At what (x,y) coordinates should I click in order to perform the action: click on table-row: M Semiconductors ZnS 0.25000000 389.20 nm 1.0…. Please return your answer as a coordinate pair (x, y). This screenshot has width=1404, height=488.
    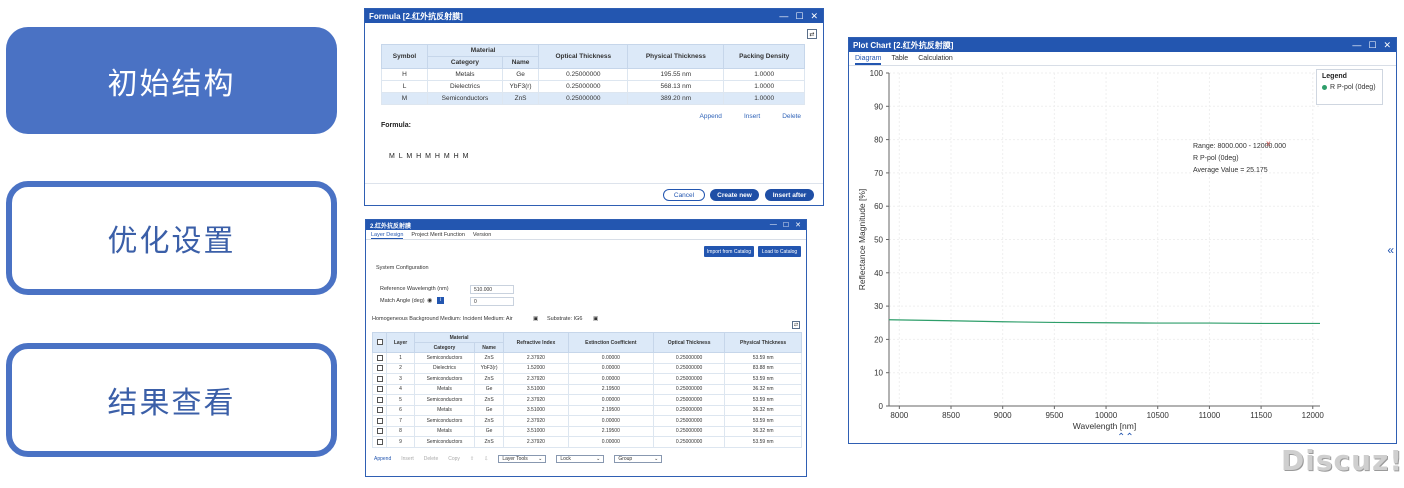
    Looking at the image, I should click on (593, 98).